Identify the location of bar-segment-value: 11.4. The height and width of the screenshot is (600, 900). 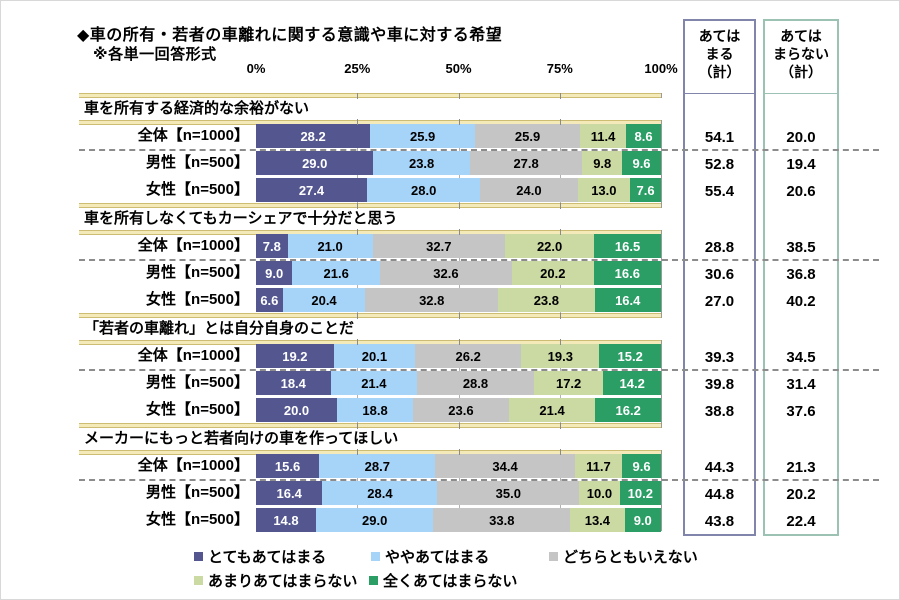
(603, 136).